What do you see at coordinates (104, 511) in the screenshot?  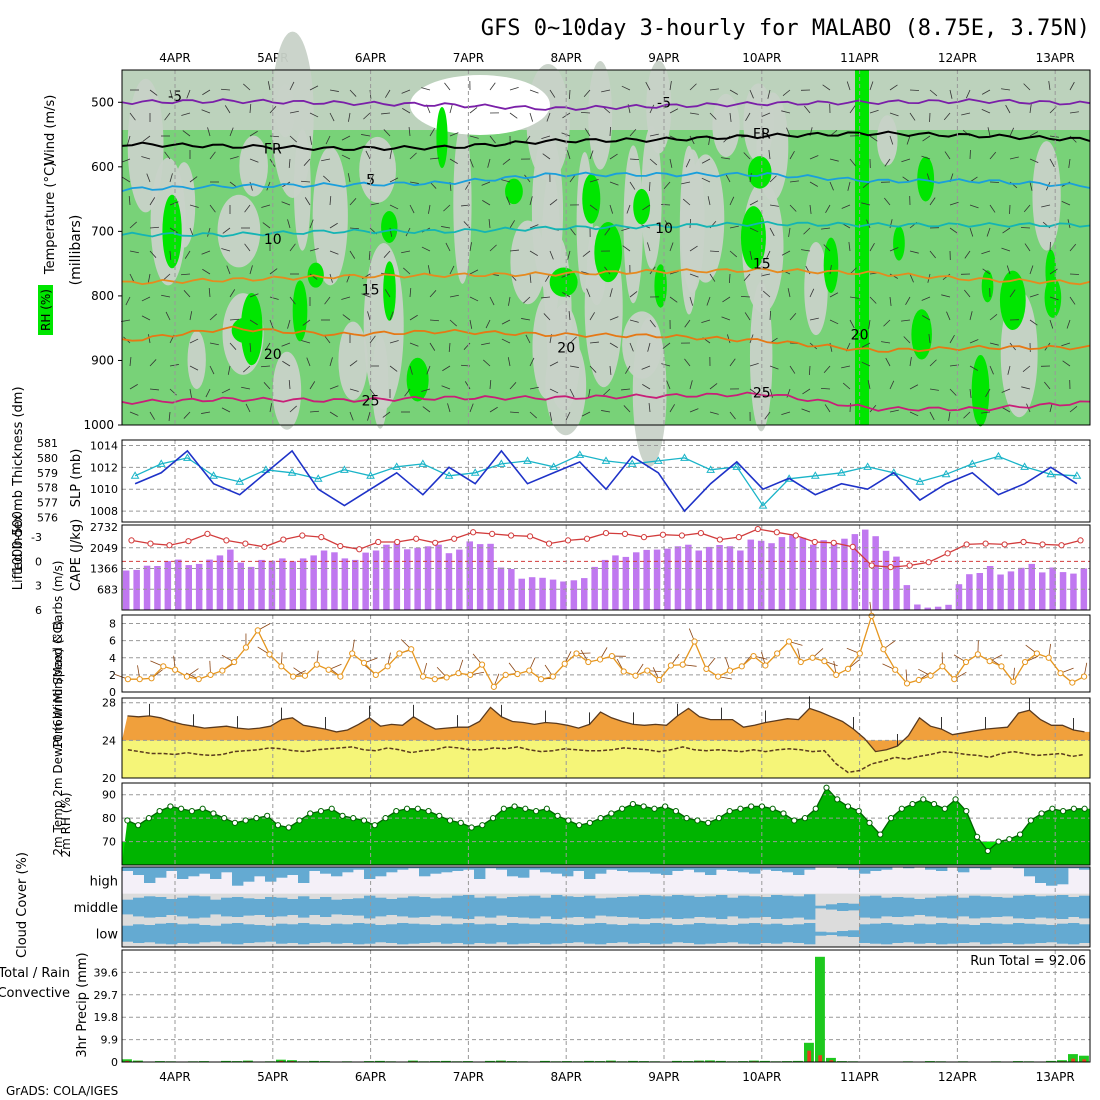 I see `slp-tick-label: 1008` at bounding box center [104, 511].